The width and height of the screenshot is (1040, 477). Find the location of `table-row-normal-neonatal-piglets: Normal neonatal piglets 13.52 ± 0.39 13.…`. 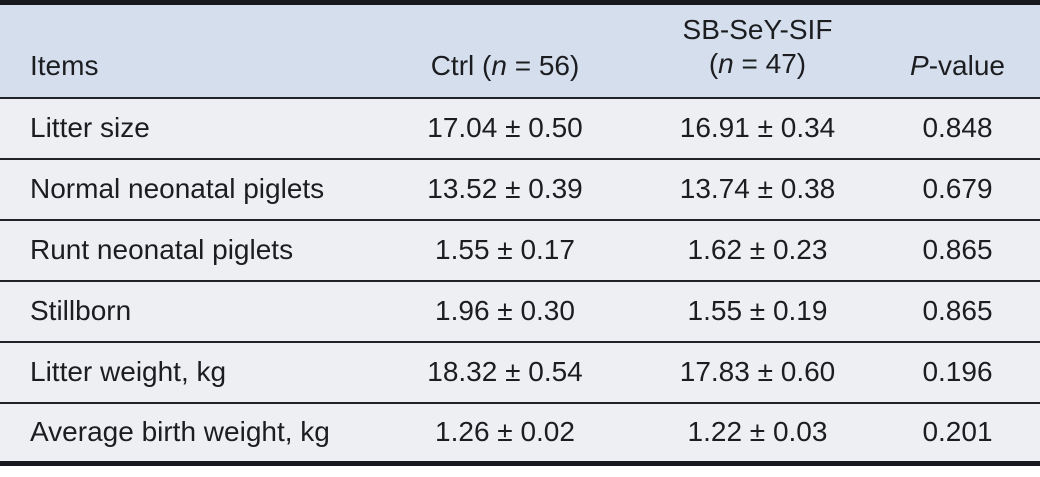

table-row-normal-neonatal-piglets: Normal neonatal piglets 13.52 ± 0.39 13.… is located at coordinates (520, 189).